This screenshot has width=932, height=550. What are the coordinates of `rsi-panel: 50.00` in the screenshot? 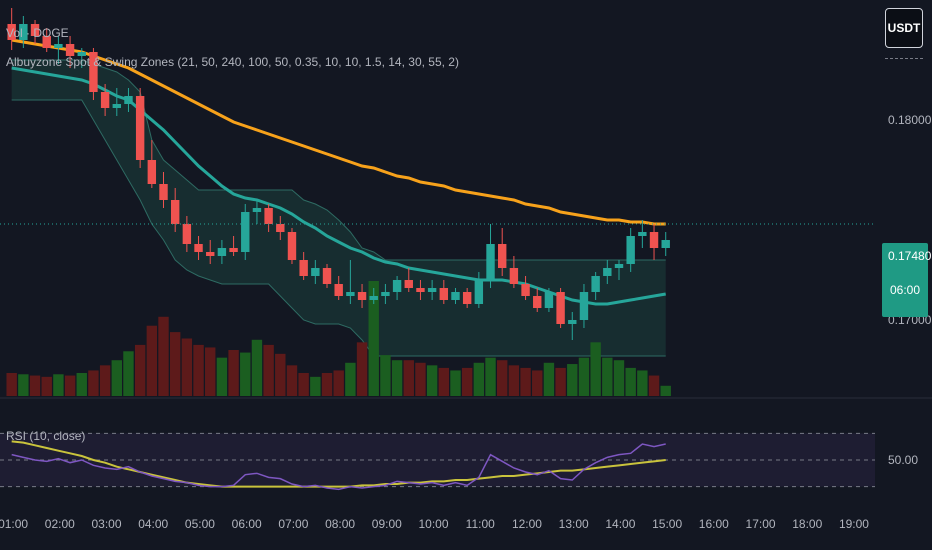 It's located at (459, 461).